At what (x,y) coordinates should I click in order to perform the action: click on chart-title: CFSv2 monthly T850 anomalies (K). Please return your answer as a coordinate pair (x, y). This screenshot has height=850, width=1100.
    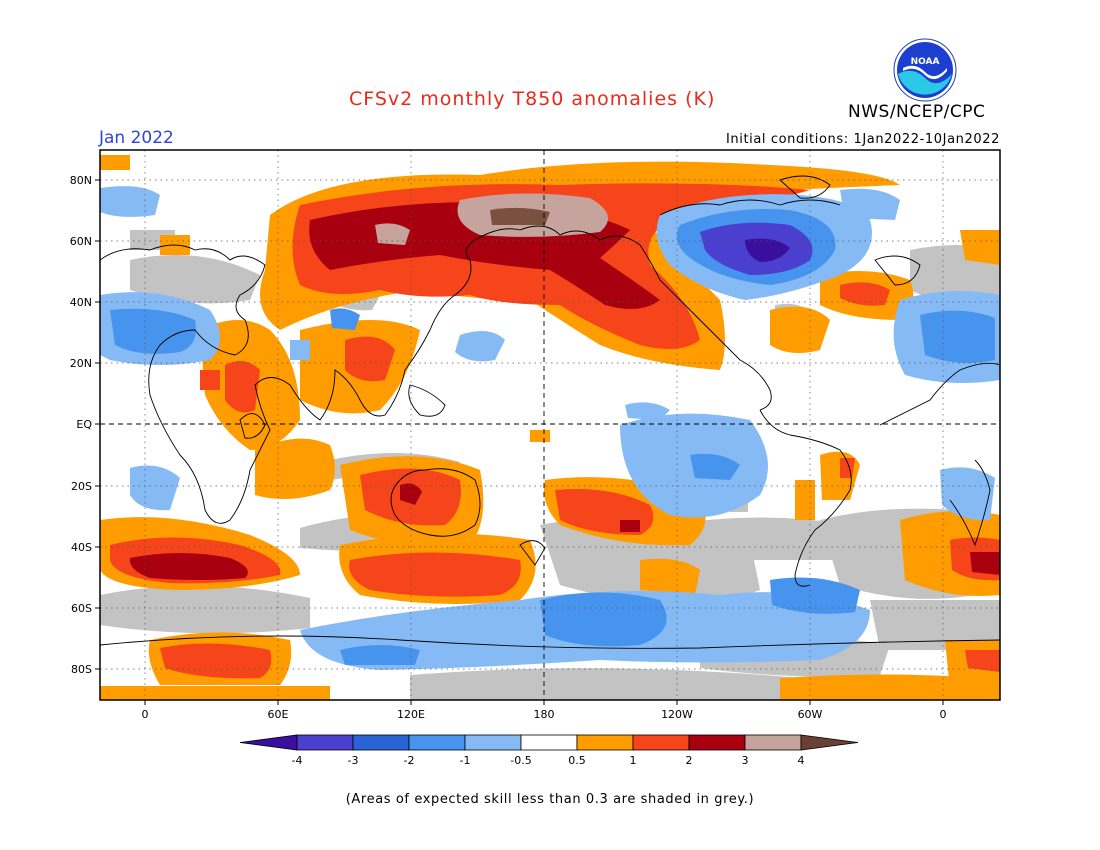
    Looking at the image, I should click on (532, 99).